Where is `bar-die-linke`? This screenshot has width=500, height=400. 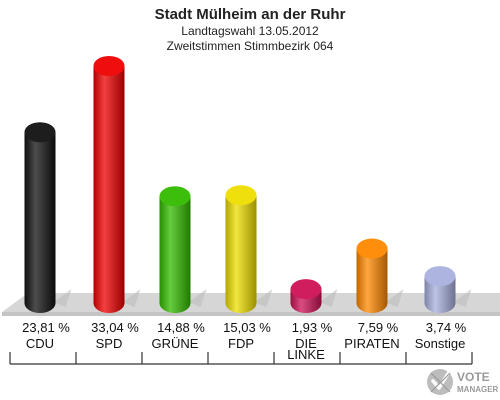 bar-die-linke is located at coordinates (306, 296).